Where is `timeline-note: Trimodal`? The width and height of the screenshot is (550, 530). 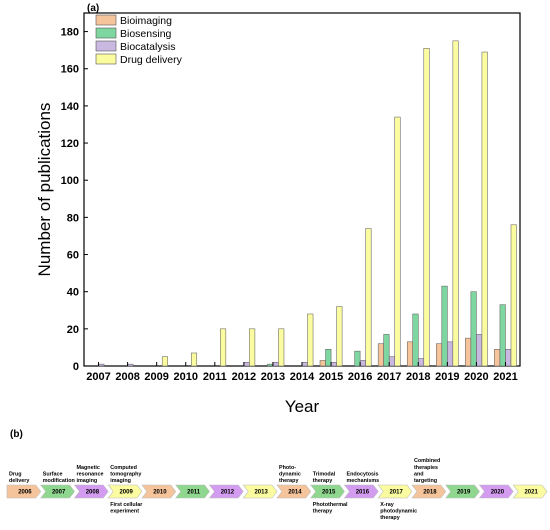
timeline-note: Trimodal is located at coordinates (324, 474).